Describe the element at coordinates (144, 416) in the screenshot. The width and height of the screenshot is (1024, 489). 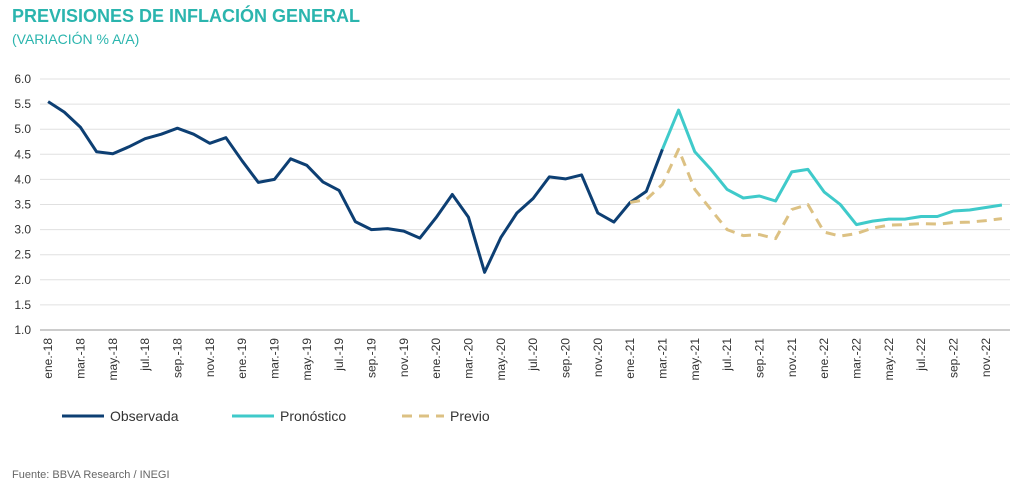
I see `legend-label: Observada` at that location.